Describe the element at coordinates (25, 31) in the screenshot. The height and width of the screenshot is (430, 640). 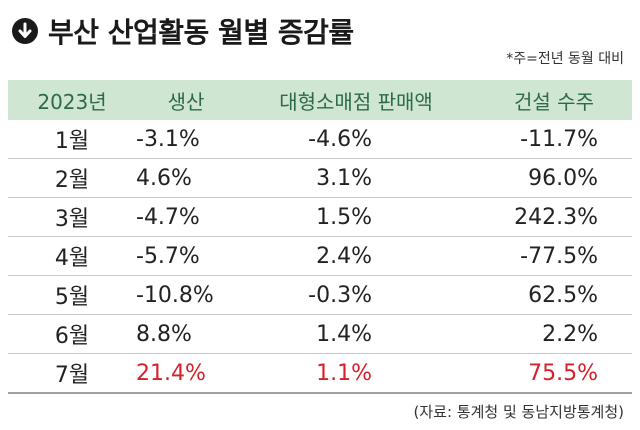
I see `down-arrow-circle-icon` at that location.